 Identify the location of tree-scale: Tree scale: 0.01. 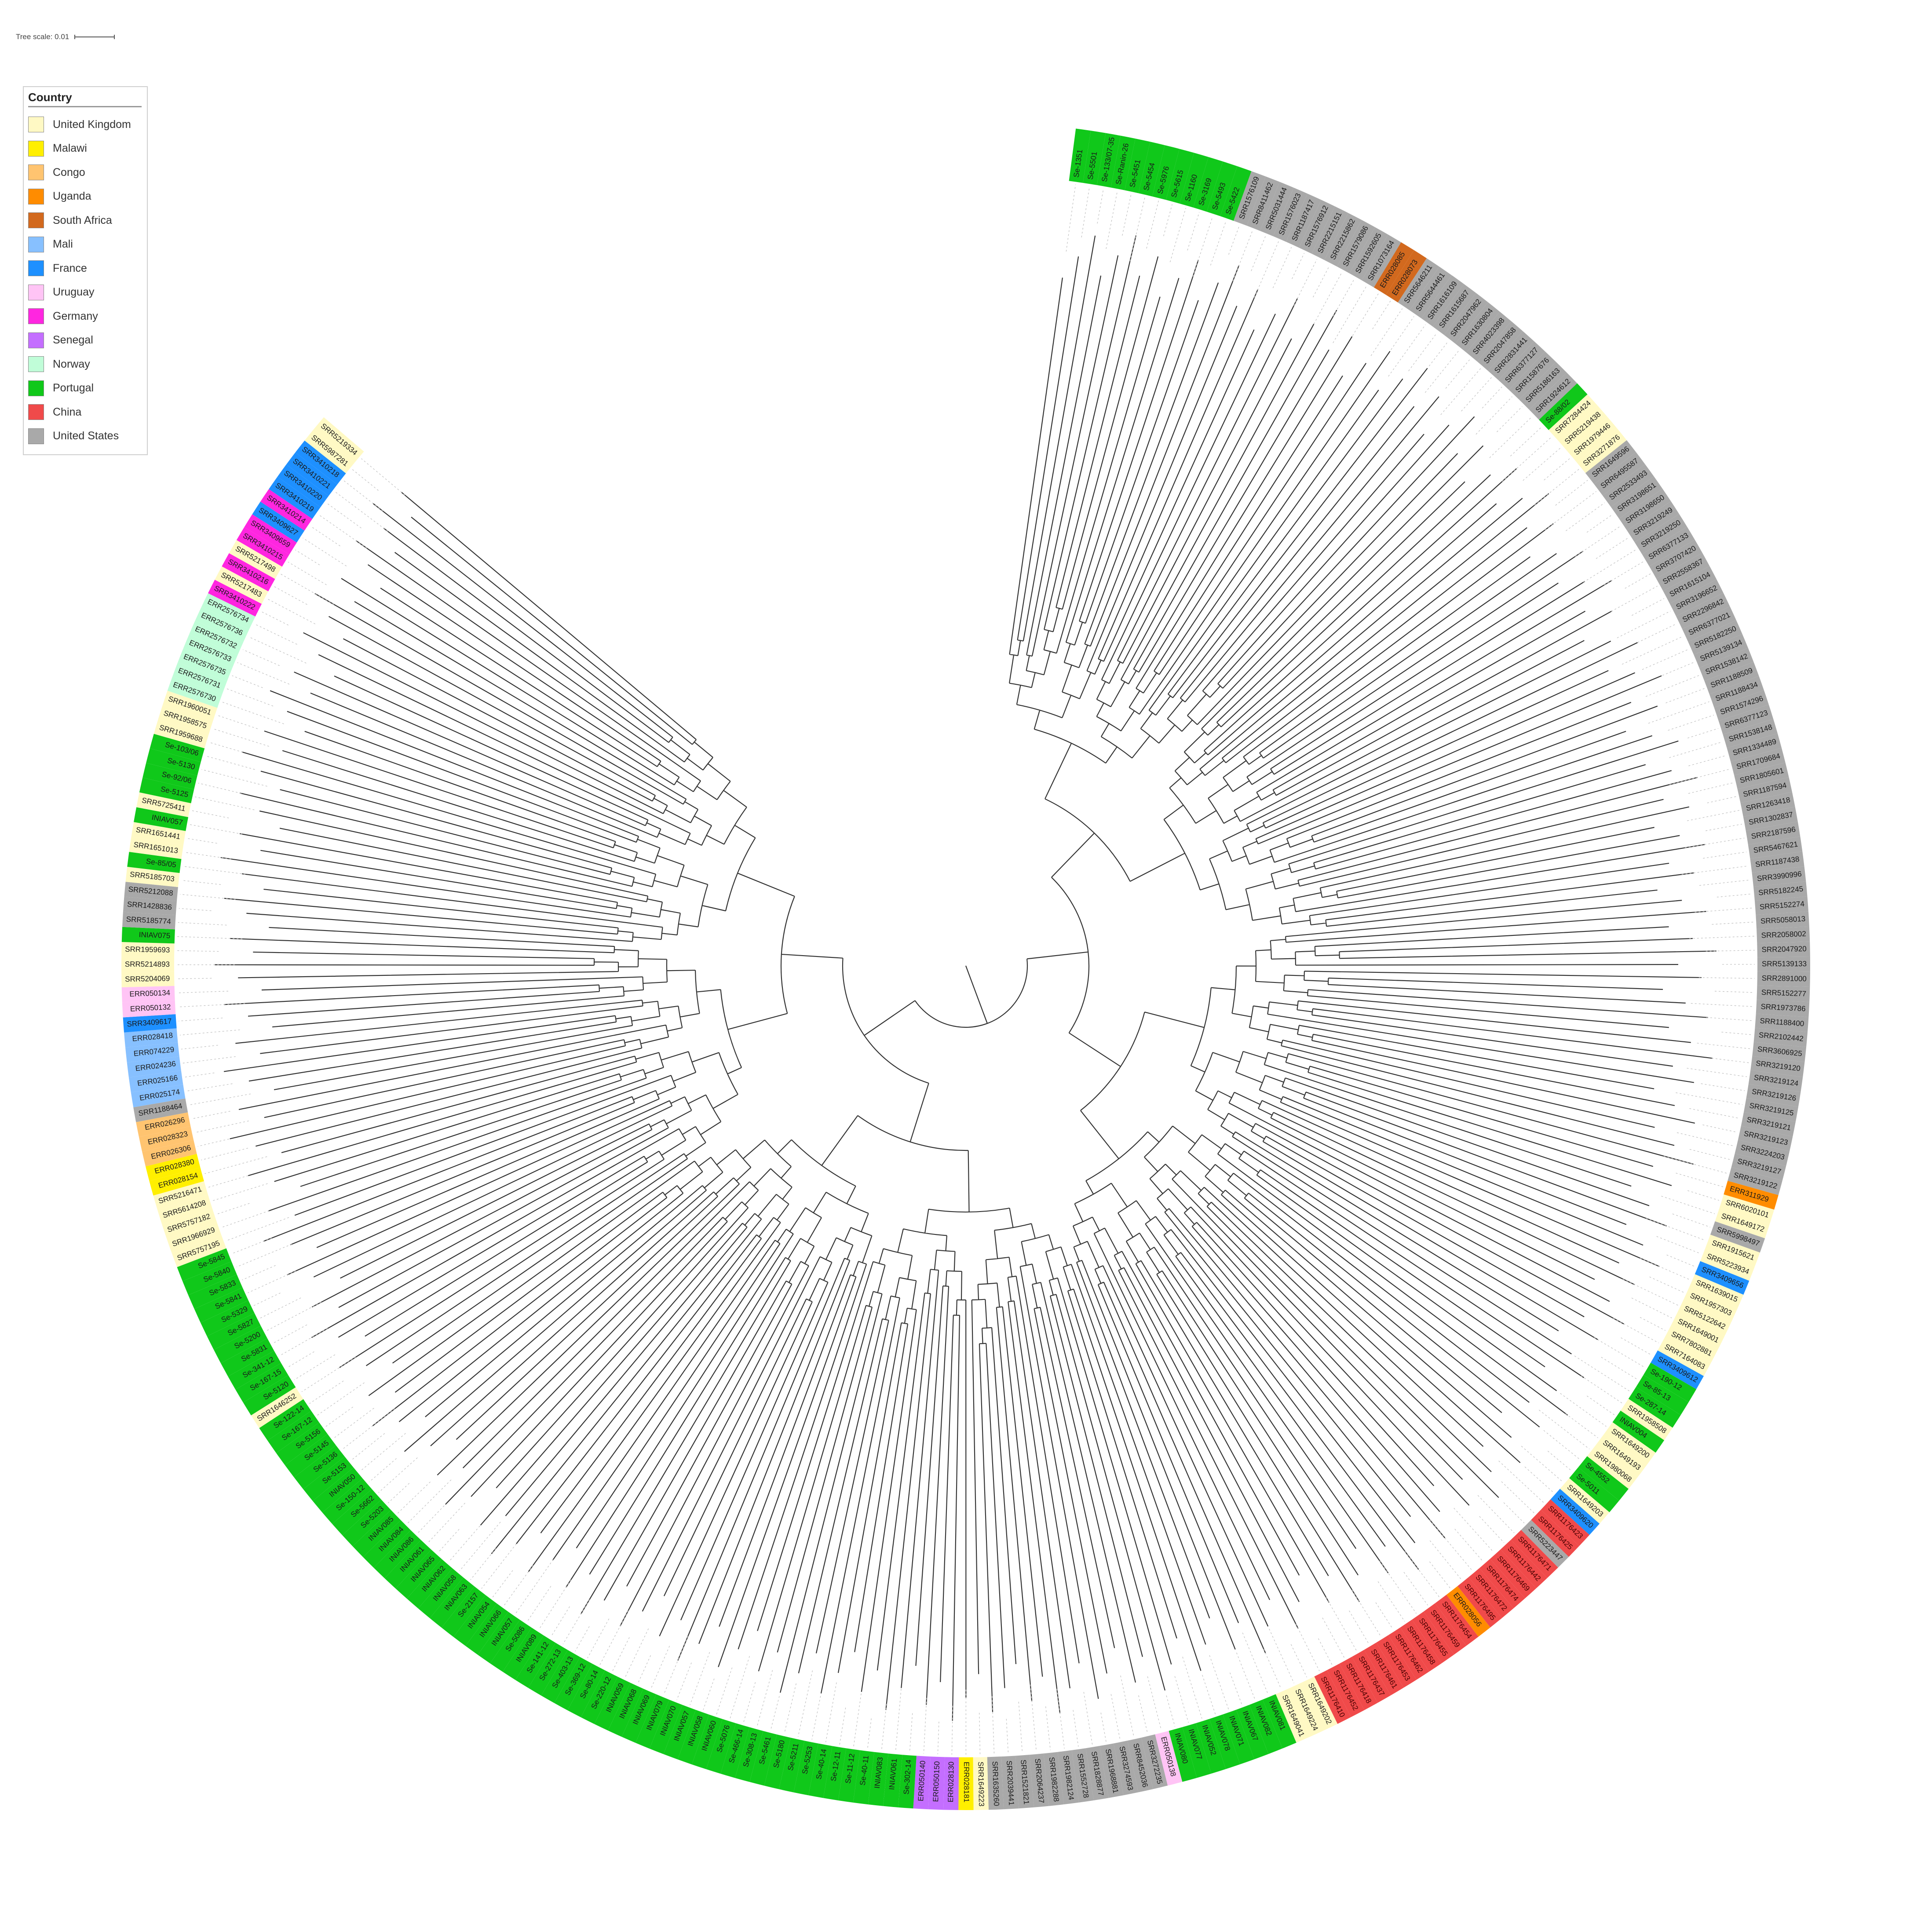
(65, 37).